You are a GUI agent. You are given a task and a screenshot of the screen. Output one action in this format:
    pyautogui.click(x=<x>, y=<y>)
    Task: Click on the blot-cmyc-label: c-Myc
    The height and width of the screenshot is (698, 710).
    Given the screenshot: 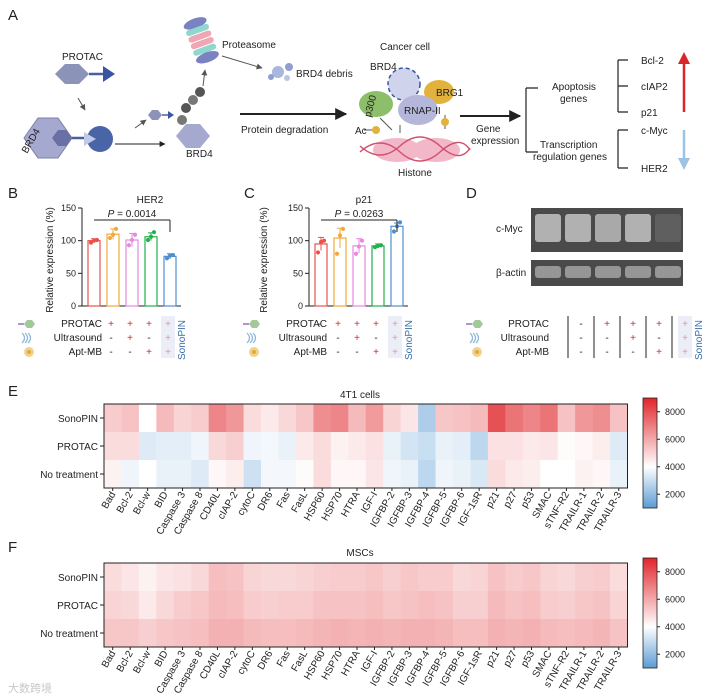 What is the action you would take?
    pyautogui.click(x=509, y=229)
    